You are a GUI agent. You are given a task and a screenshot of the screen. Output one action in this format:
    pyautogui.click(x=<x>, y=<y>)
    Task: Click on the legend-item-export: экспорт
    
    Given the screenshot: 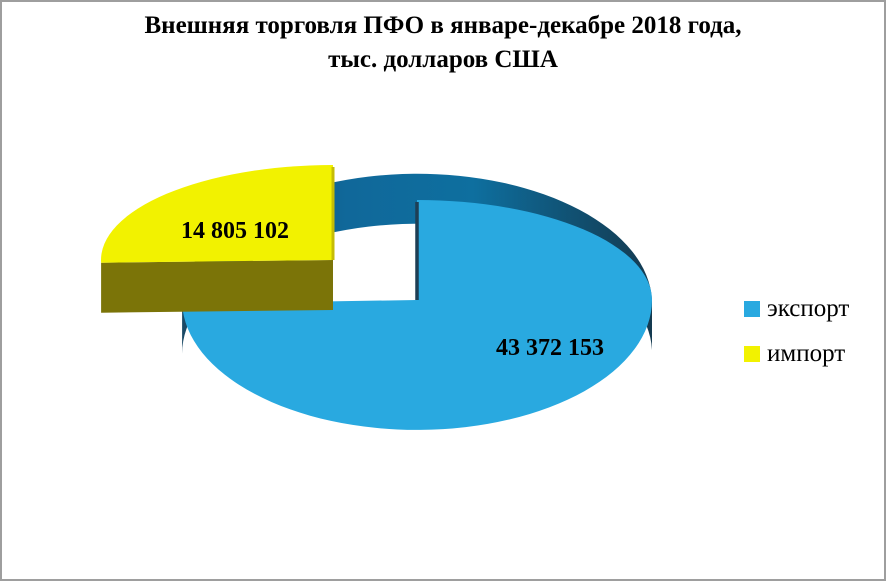 What is the action you would take?
    pyautogui.click(x=796, y=309)
    